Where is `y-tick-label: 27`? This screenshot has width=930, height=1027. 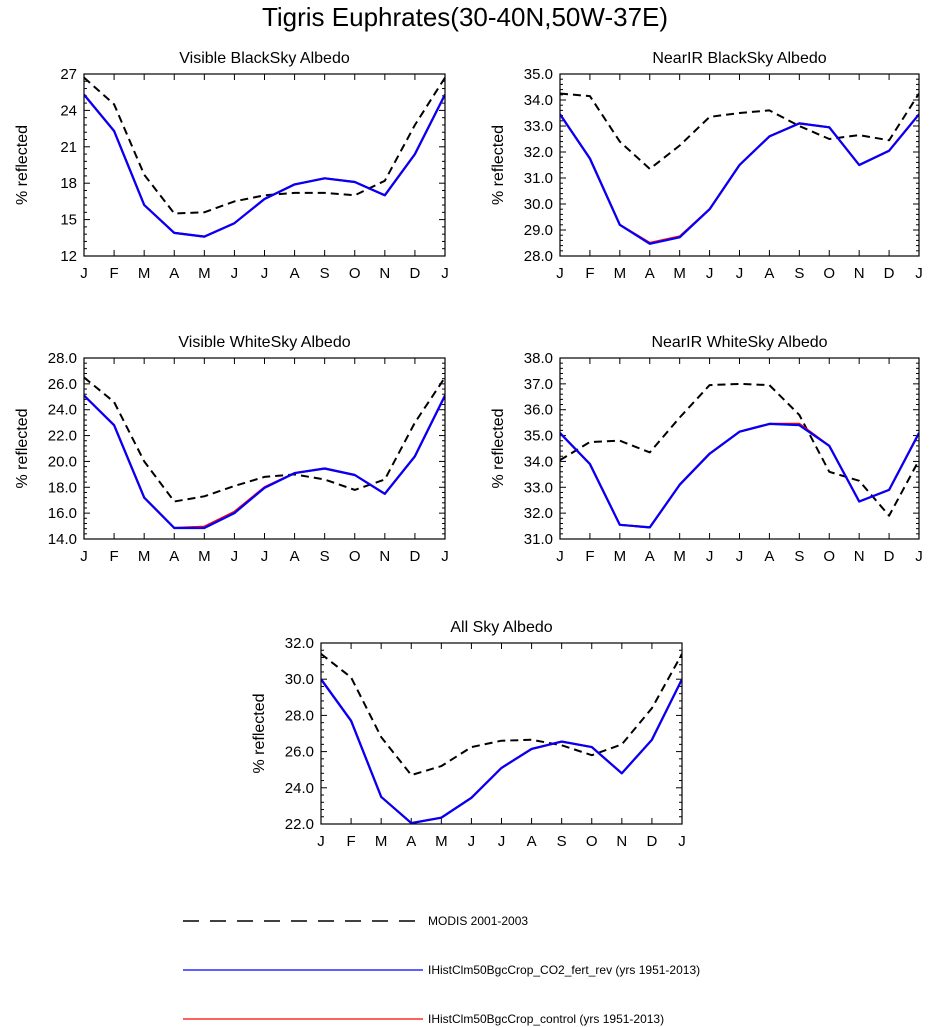 y-tick-label: 27 is located at coordinates (68, 74).